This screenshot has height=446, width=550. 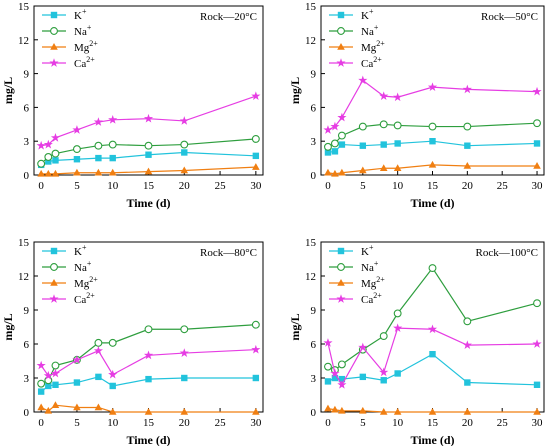 I want to click on chart-title: Rock—100°C, so click(x=507, y=253).